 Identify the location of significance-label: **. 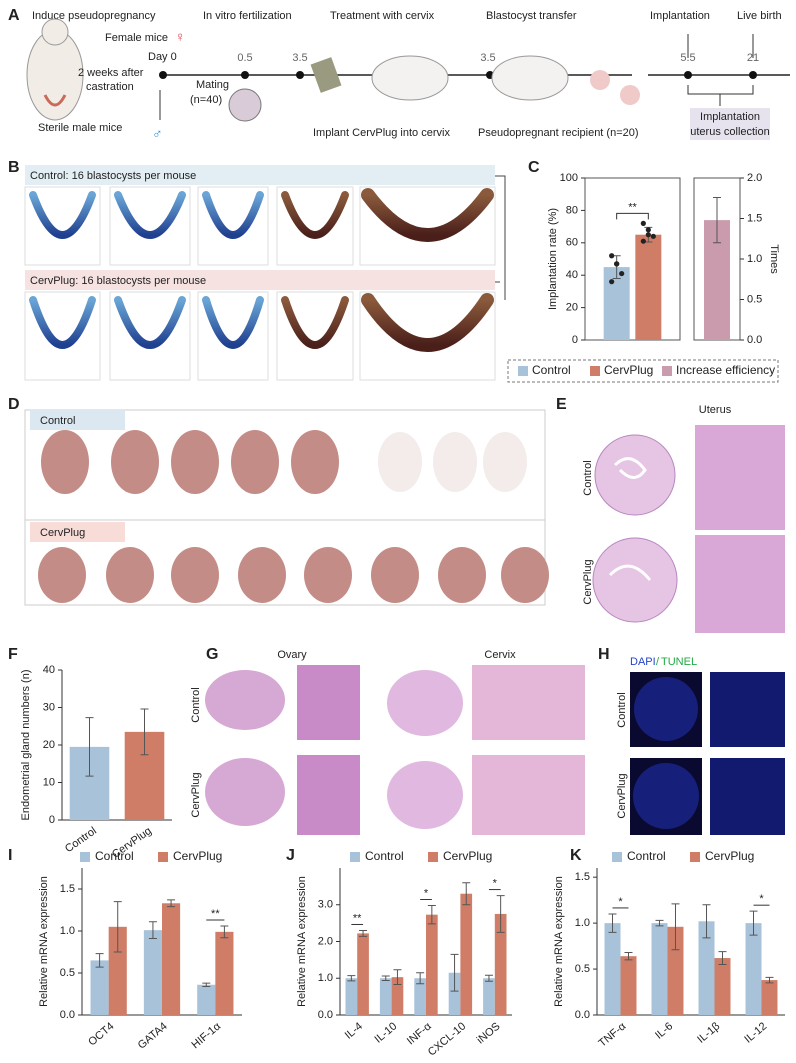
(357, 918).